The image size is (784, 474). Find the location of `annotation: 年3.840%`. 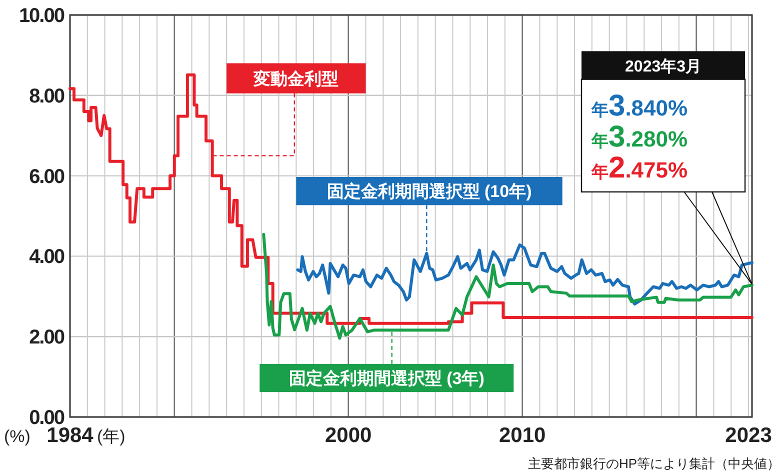

annotation: 年3.840% is located at coordinates (639, 105).